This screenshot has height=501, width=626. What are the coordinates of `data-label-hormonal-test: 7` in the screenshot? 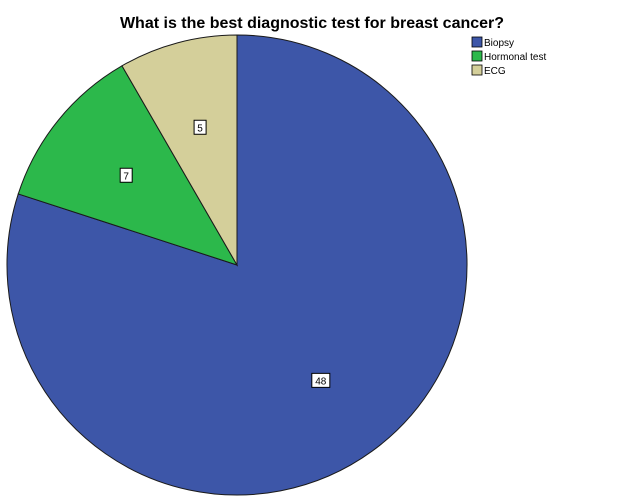 It's located at (126, 175).